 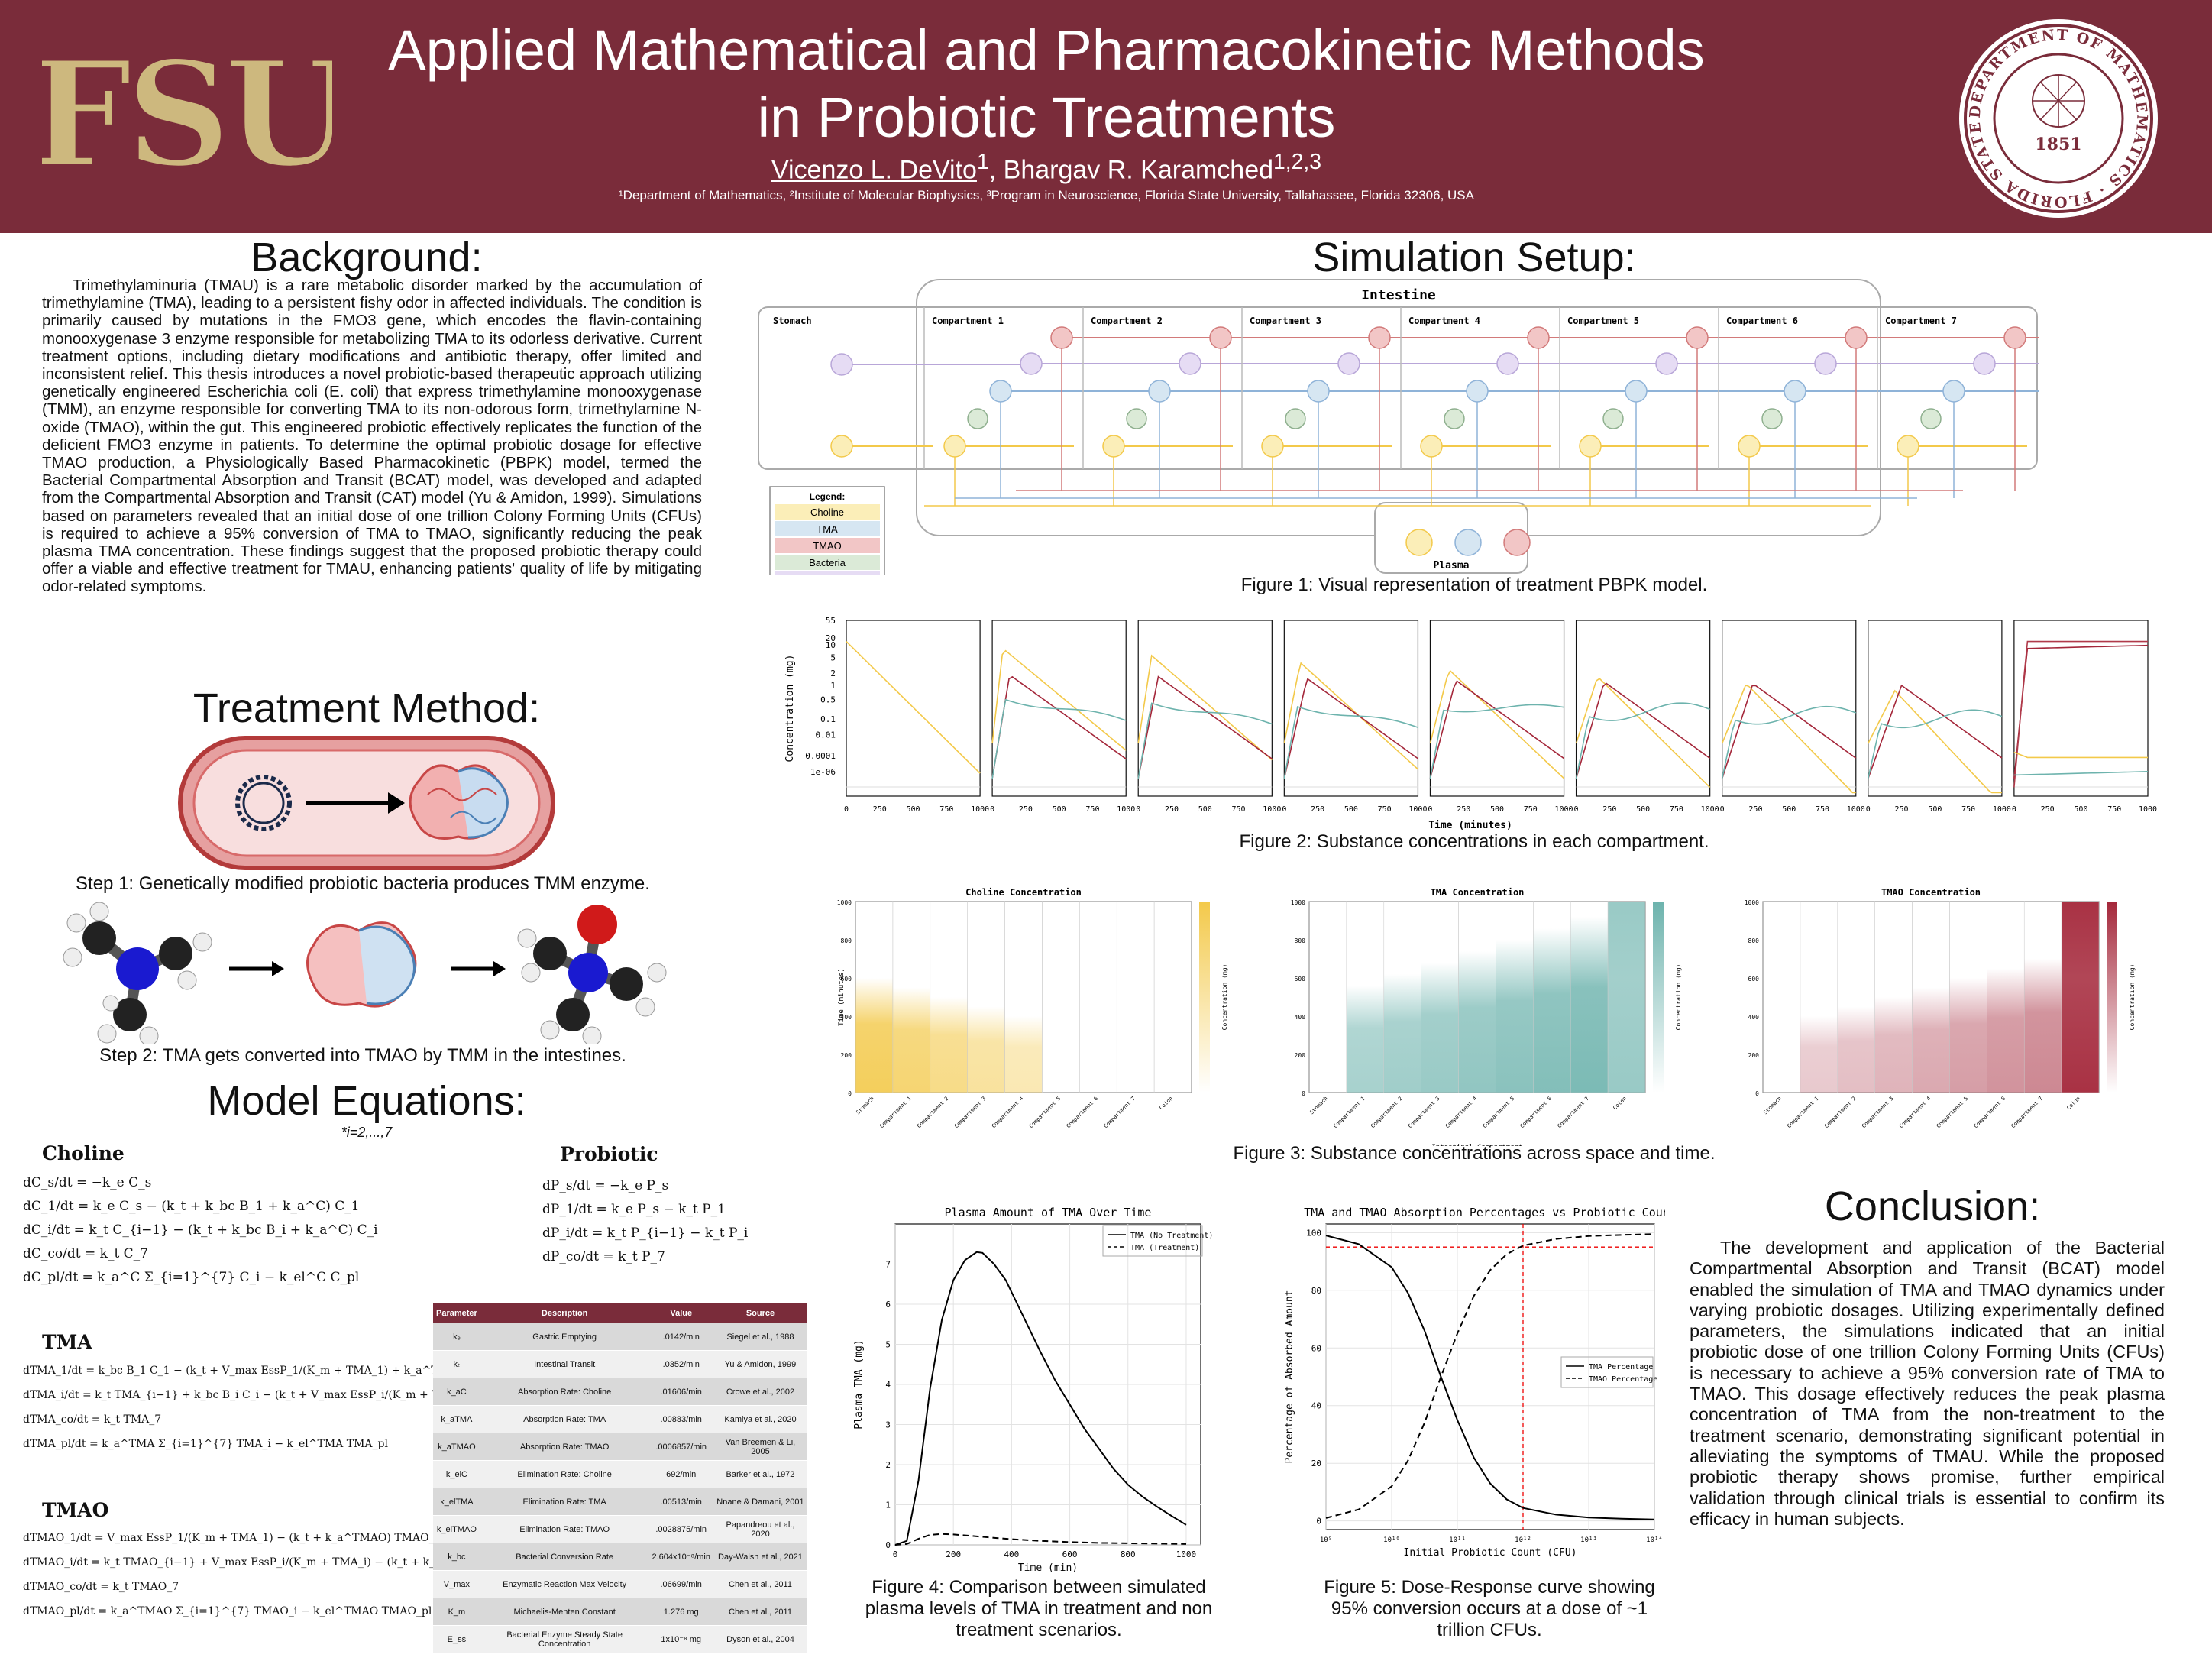 I want to click on tick-label: 200, so click(x=954, y=1554).